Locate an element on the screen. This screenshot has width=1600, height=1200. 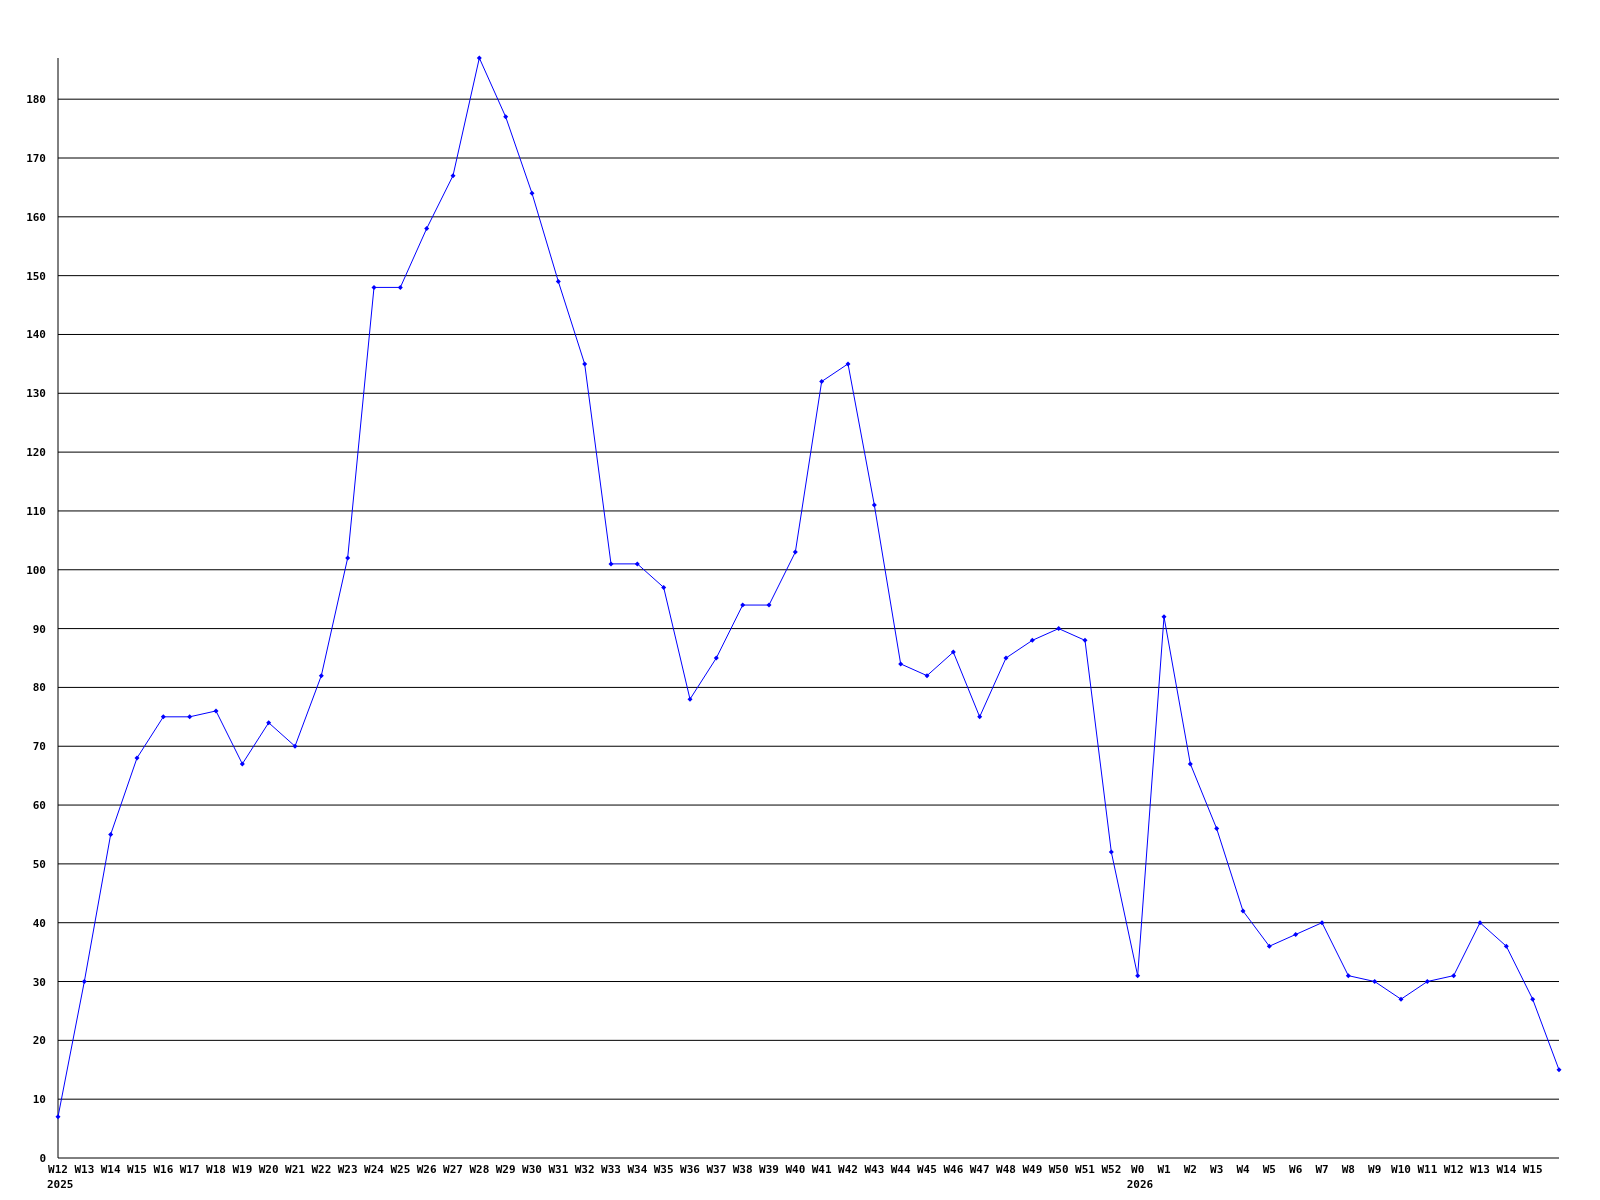
x-tick-label: W19 is located at coordinates (242, 1169).